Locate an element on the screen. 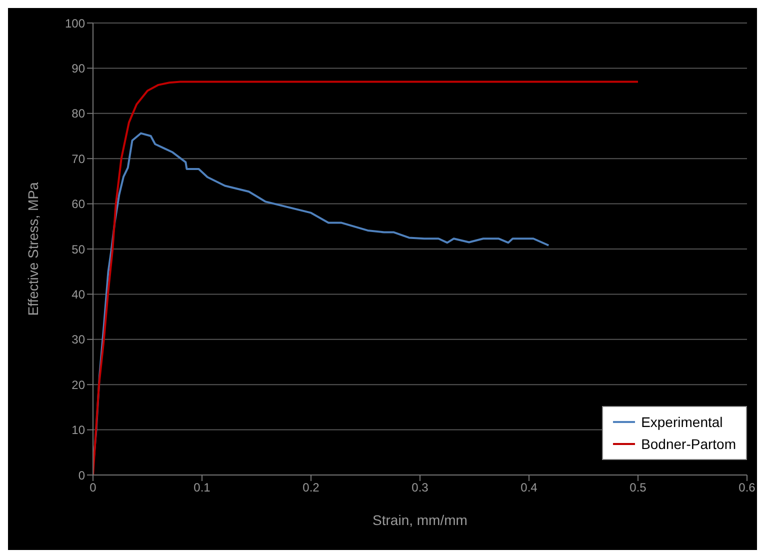  y-tick-label: 100 is located at coordinates (75, 23).